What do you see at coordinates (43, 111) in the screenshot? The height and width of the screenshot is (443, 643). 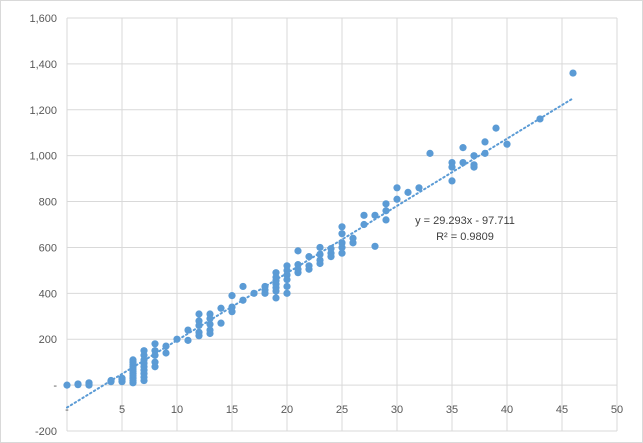 I see `y-tick-label: 1,200` at bounding box center [43, 111].